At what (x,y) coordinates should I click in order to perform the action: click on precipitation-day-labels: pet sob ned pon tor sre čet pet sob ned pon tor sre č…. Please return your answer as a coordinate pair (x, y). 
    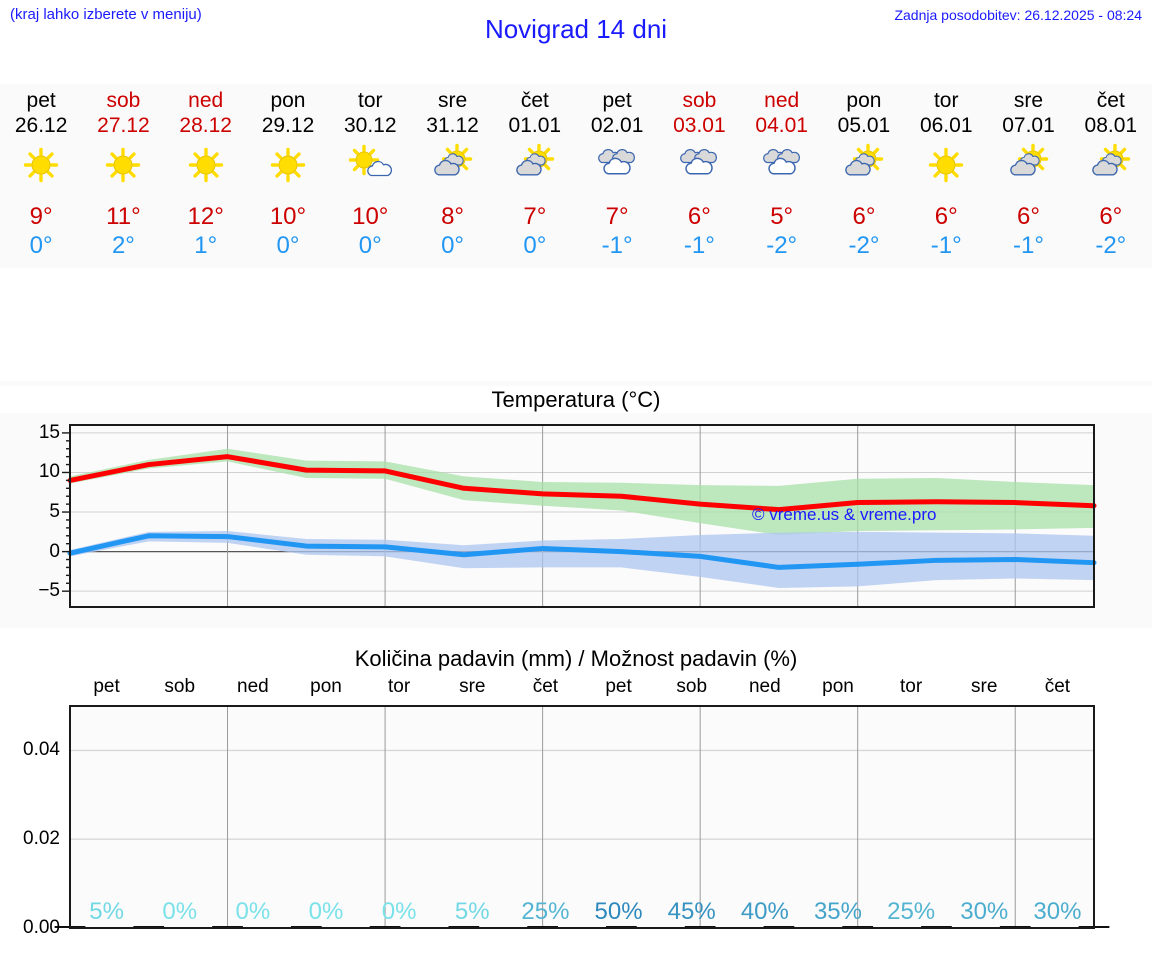
    Looking at the image, I should click on (582, 688).